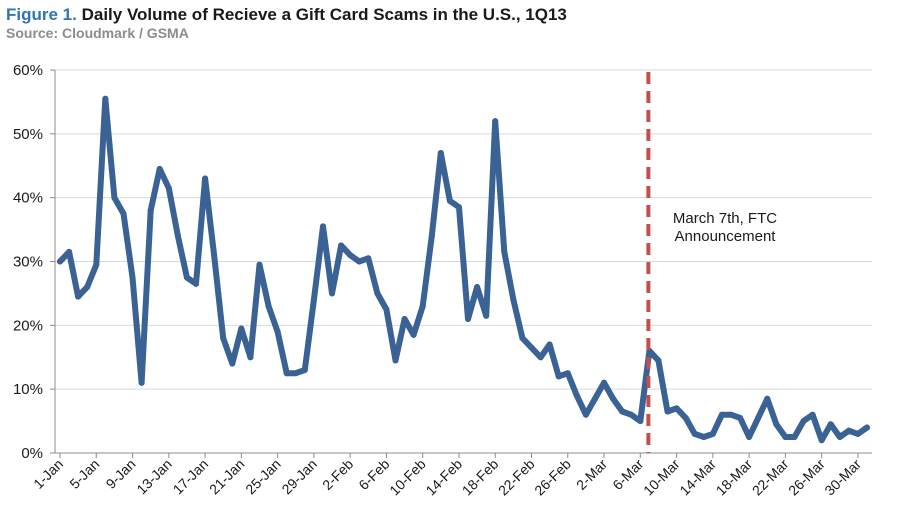 This screenshot has height=526, width=901. Describe the element at coordinates (407, 477) in the screenshot. I see `x-tick-label: 10-Feb` at that location.